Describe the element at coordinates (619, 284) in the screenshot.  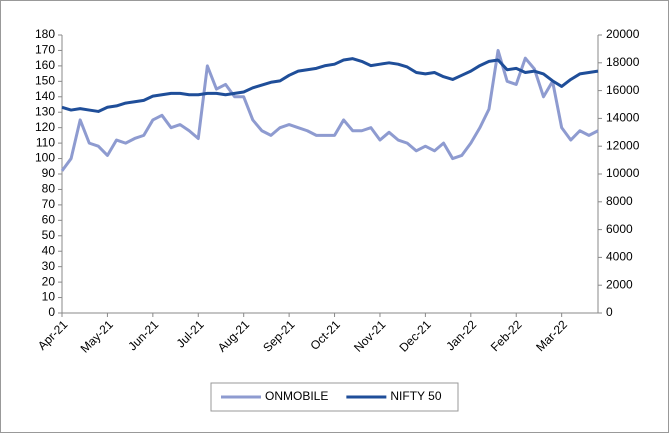
I see `y2-tick-label: 2000` at that location.